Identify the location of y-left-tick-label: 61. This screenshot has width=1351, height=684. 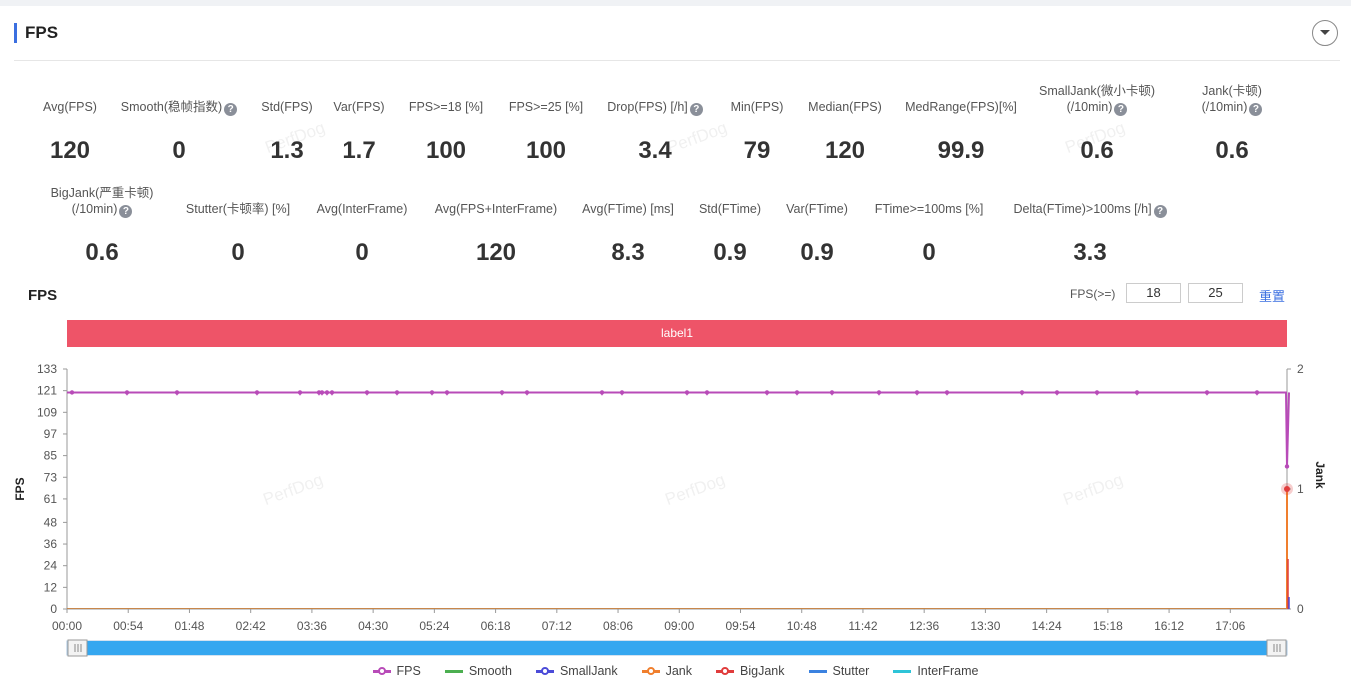
(51, 499).